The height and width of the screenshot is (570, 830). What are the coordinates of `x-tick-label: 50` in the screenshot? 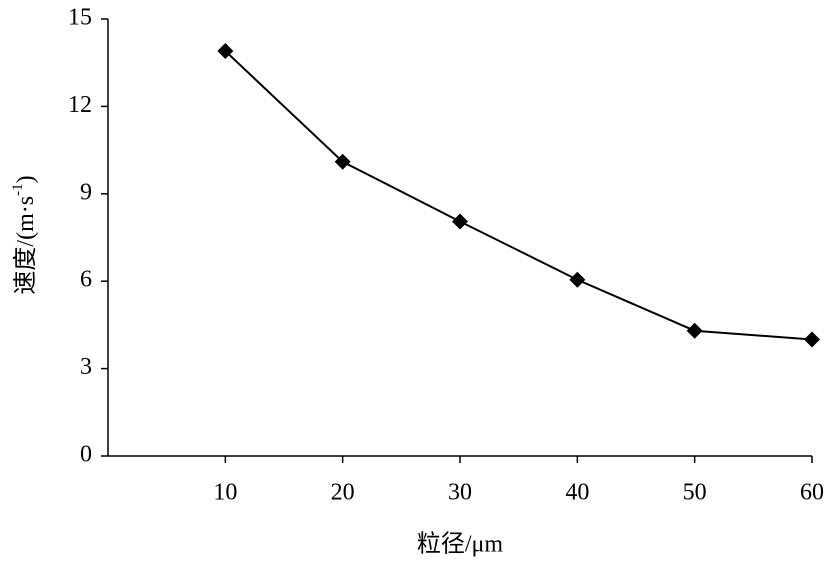 It's located at (695, 493).